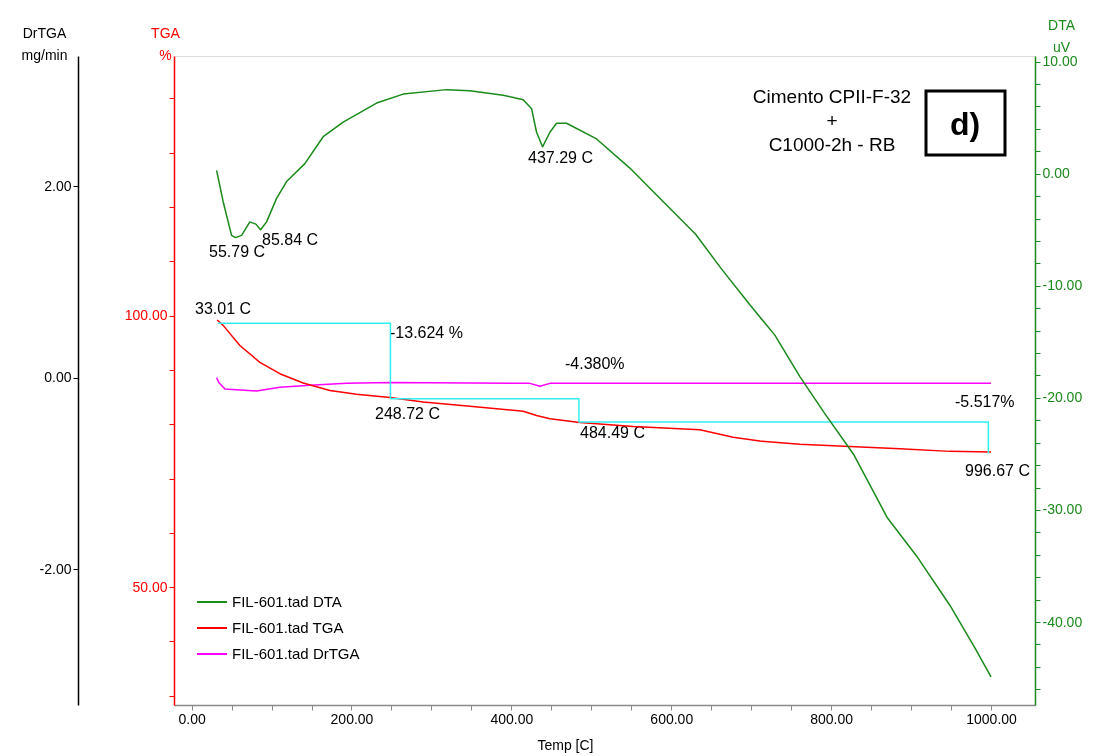 The height and width of the screenshot is (756, 1099). What do you see at coordinates (612, 432) in the screenshot?
I see `annotation: 484.49 C` at bounding box center [612, 432].